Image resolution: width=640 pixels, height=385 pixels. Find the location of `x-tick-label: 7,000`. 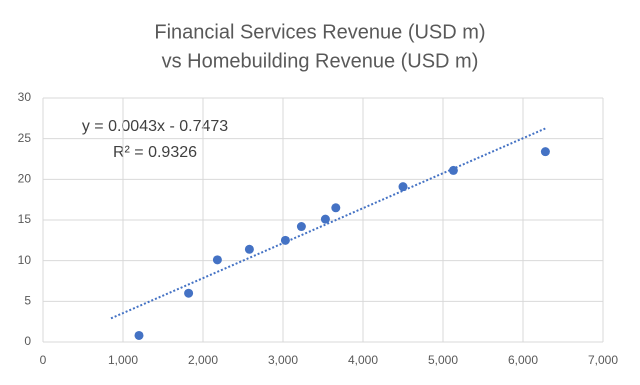

x-tick-label: 7,000 is located at coordinates (603, 360).